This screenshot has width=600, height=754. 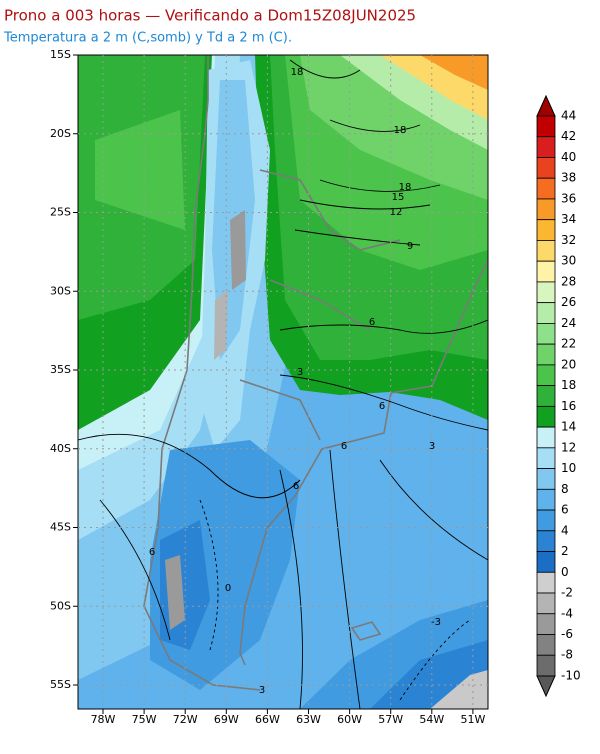 I want to click on colorbar-label: 20, so click(x=568, y=364).